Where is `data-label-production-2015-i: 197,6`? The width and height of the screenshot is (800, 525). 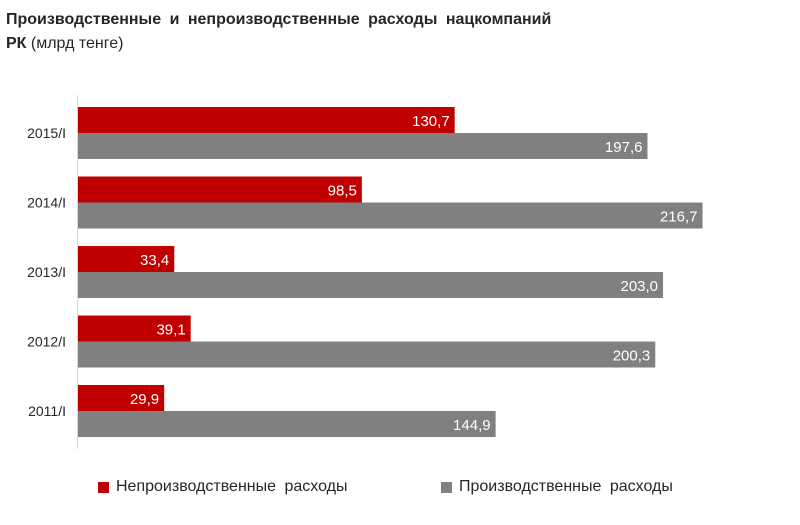
data-label-production-2015-i: 197,6 is located at coordinates (624, 147).